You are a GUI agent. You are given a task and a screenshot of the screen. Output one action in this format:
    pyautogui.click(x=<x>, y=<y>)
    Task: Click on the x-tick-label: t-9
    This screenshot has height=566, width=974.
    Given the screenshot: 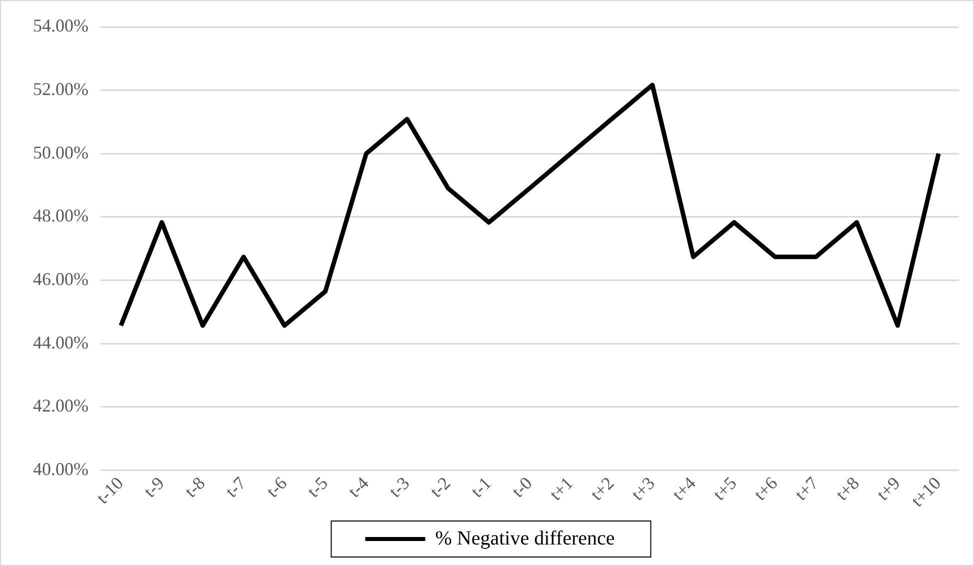 What is the action you would take?
    pyautogui.click(x=154, y=487)
    